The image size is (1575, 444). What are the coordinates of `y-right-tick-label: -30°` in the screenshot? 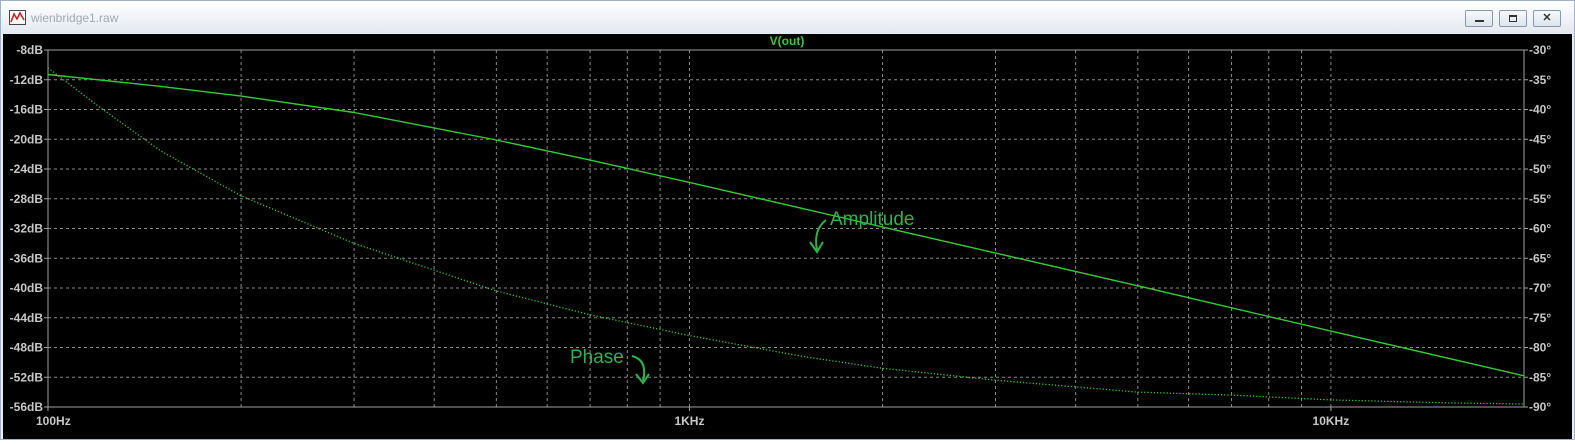 It's located at (1540, 50).